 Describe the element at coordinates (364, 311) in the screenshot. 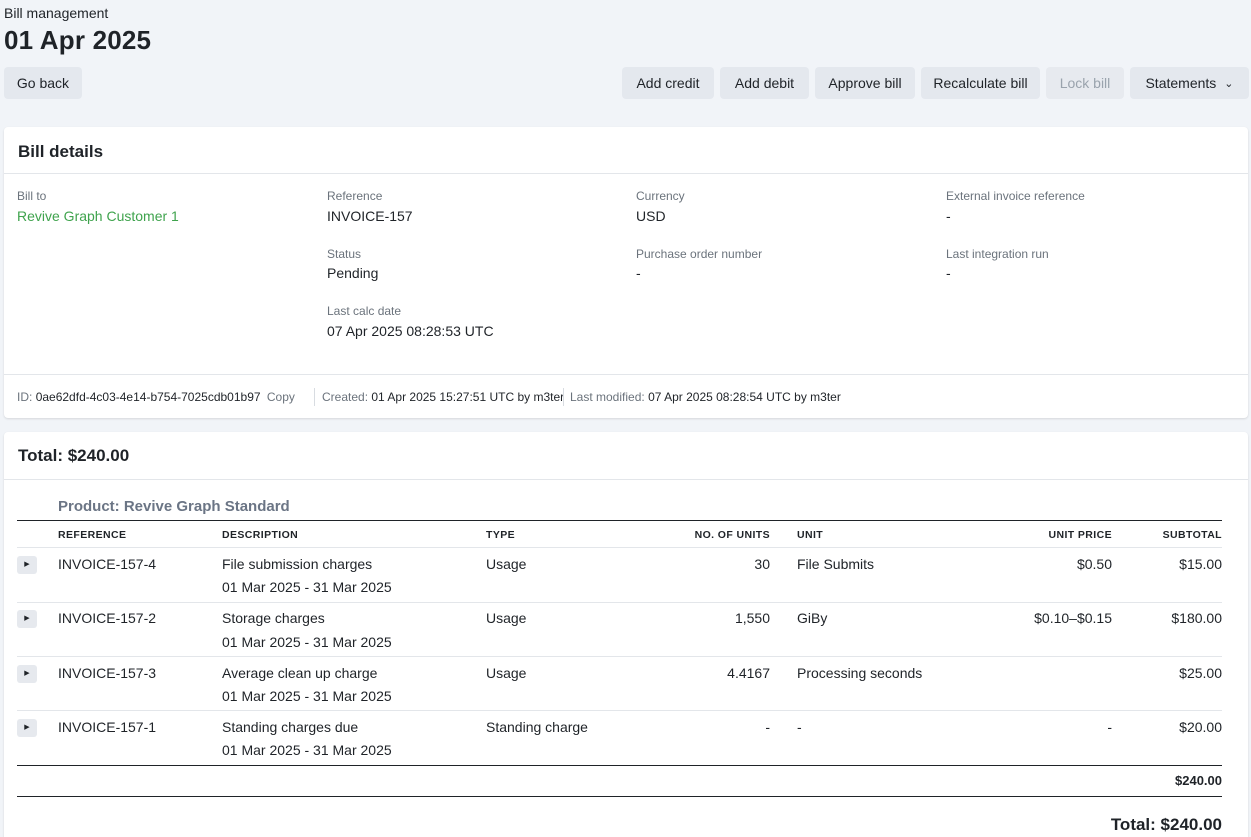

I see `last-calc-date-label: Last calc date` at that location.